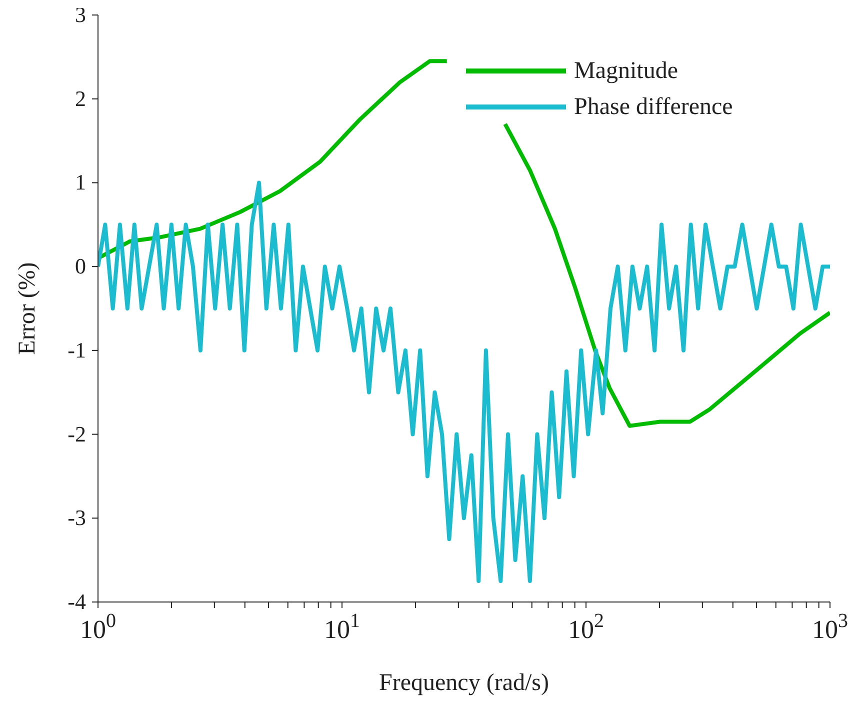 This screenshot has height=720, width=858. I want to click on legend-label: Phase difference, so click(653, 107).